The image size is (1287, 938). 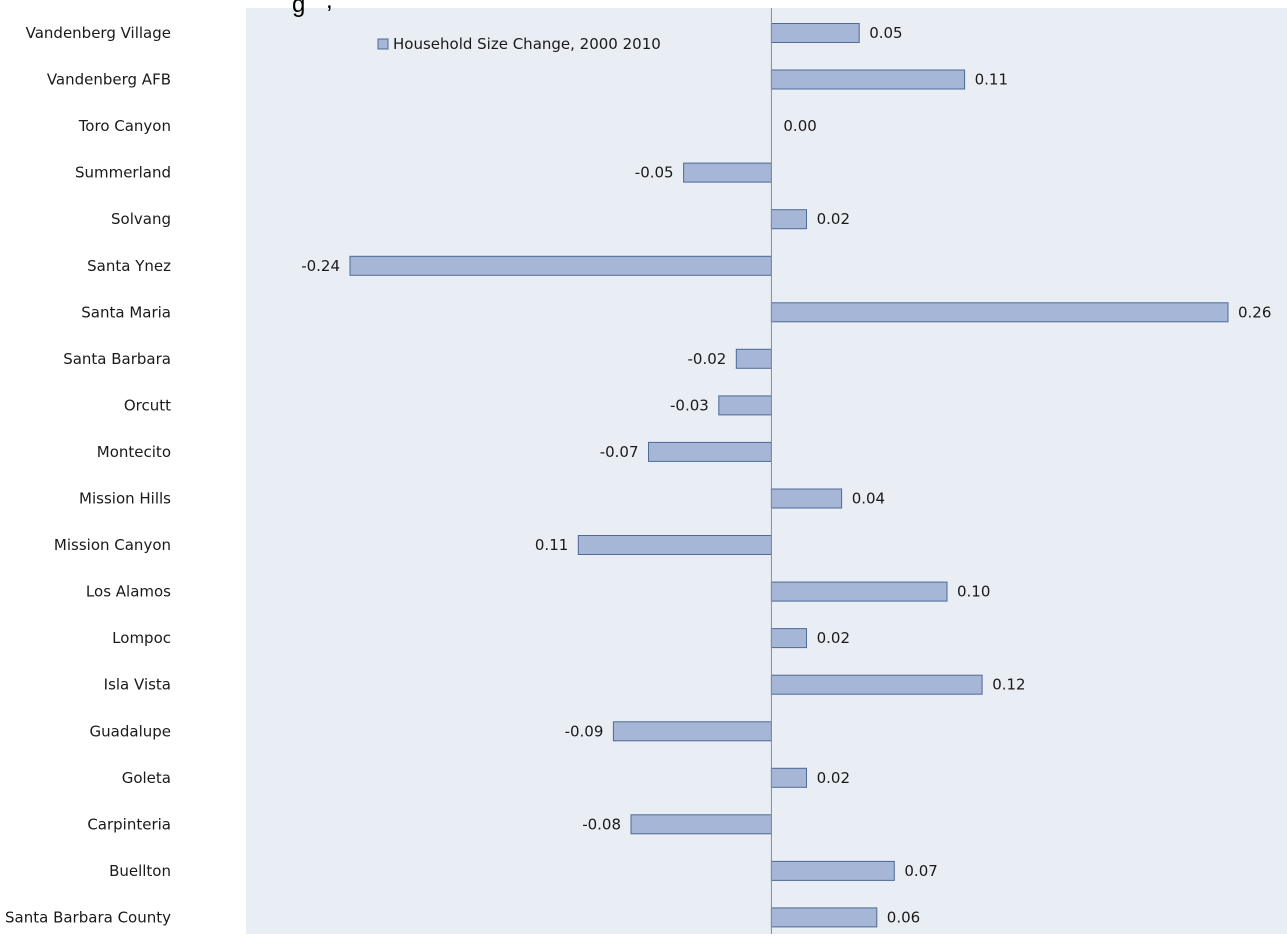 I want to click on category-label-vandenberg-afb: Vandenberg AFB, so click(x=109, y=80).